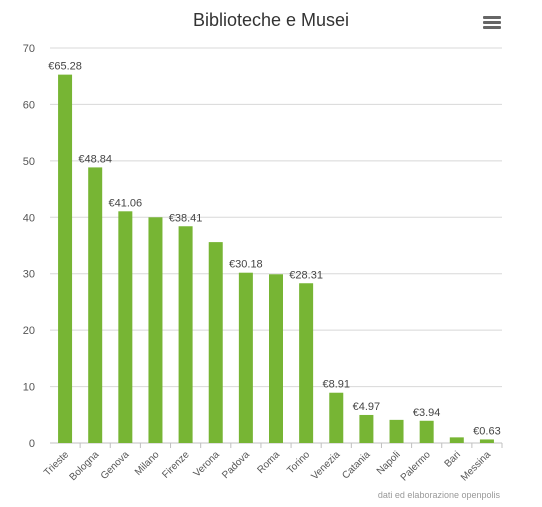  What do you see at coordinates (115, 465) in the screenshot?
I see `x-tick-label: Genova` at bounding box center [115, 465].